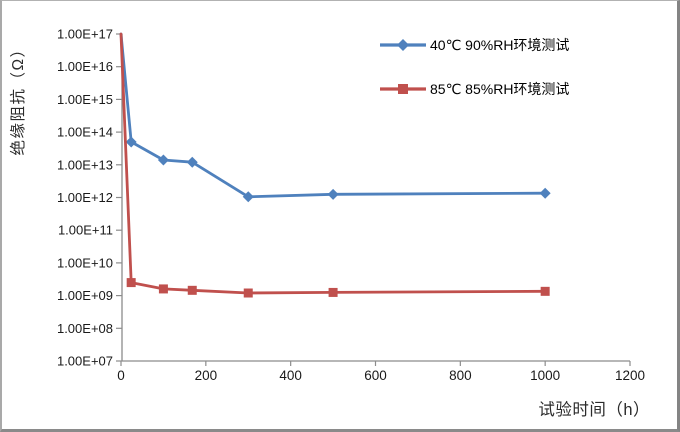 The image size is (680, 432). Describe the element at coordinates (85, 99) in the screenshot. I see `y-tick-label: 1.00E+15` at that location.